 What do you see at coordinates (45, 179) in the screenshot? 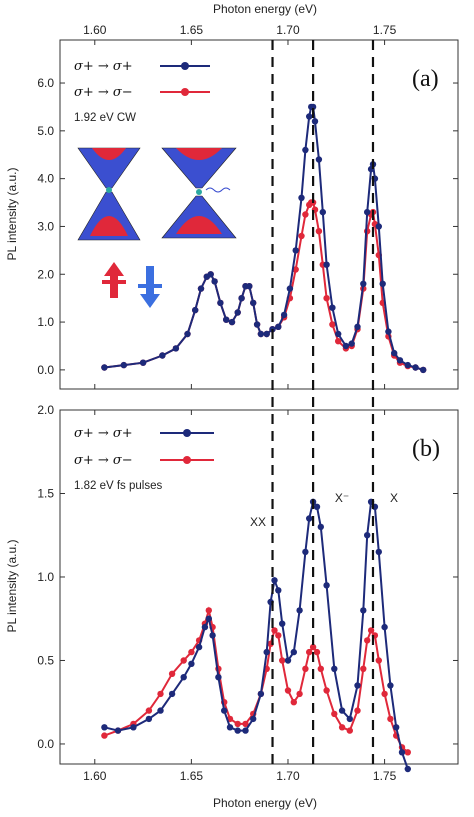
I see `y-tick-label: 4.0` at bounding box center [45, 179].